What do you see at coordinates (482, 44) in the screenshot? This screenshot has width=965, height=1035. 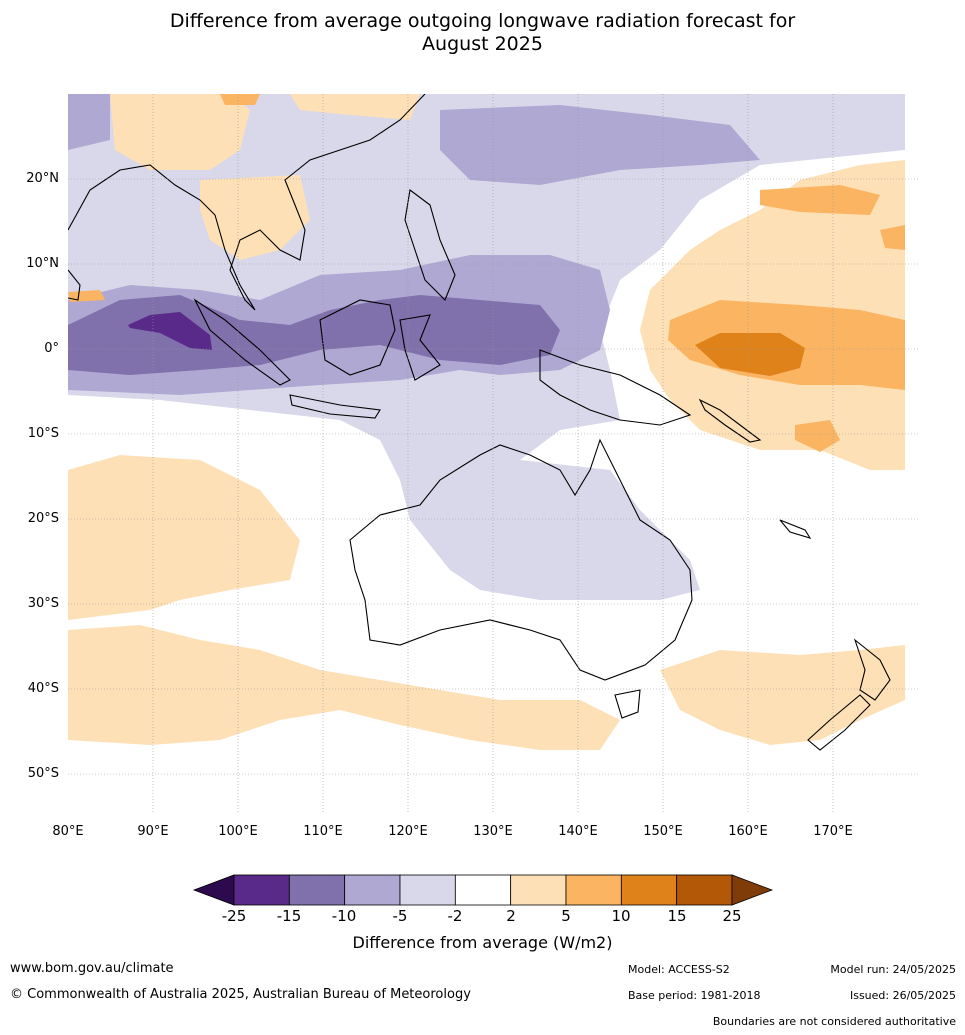 I see `title-line-2: August 2025` at bounding box center [482, 44].